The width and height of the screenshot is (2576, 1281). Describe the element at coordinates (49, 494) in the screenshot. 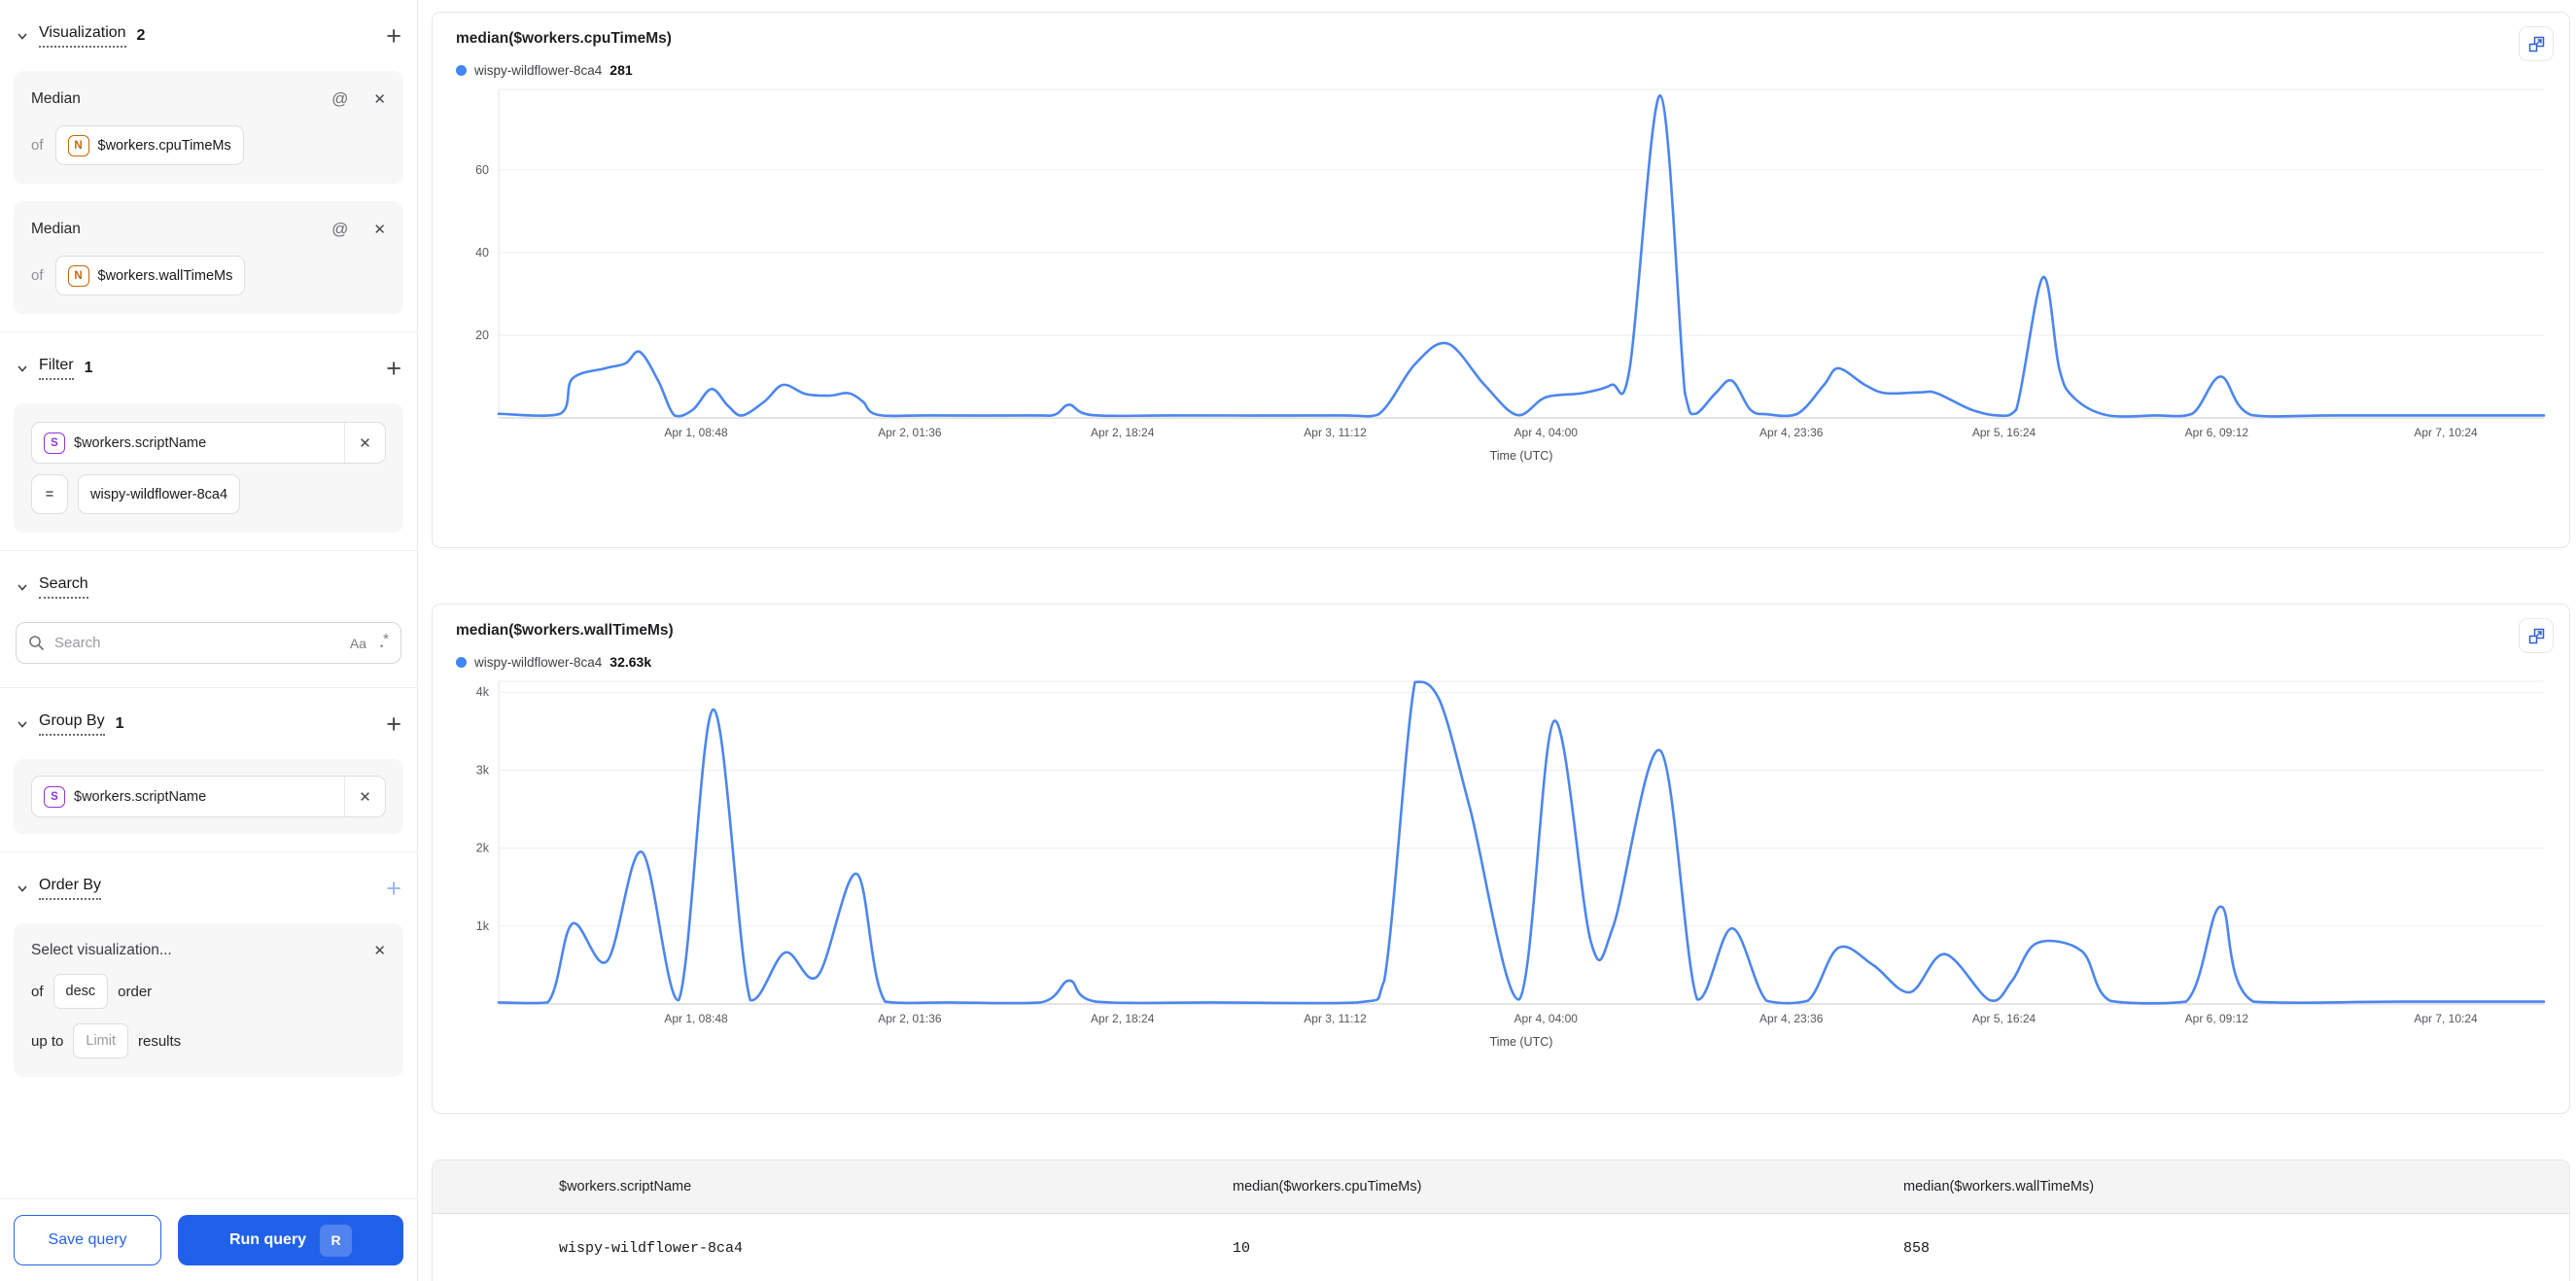

I see `filter-operator-select: =` at that location.